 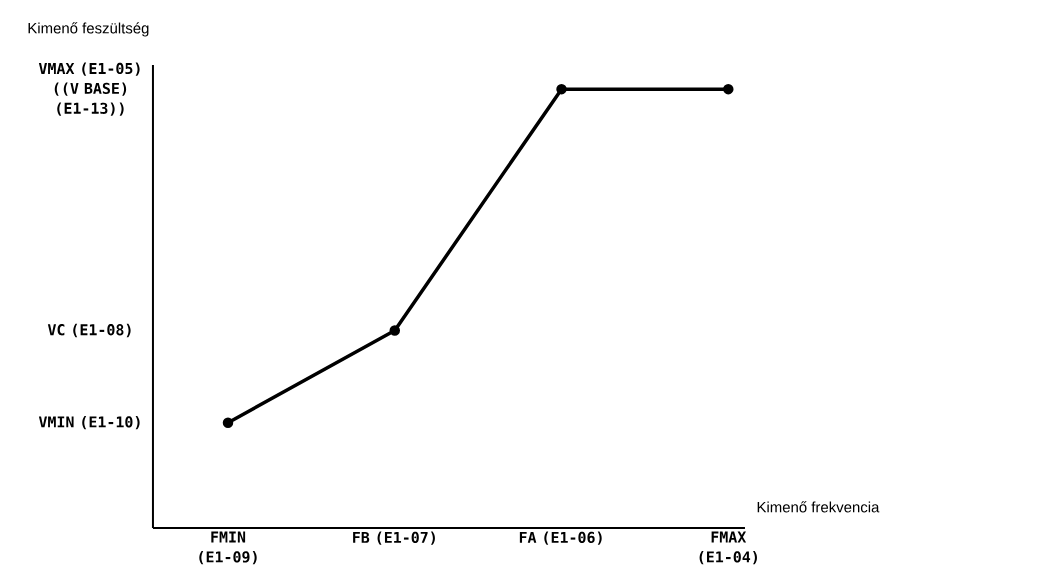 What do you see at coordinates (228, 548) in the screenshot?
I see `x-tick-label: FMIN (E1-09)` at bounding box center [228, 548].